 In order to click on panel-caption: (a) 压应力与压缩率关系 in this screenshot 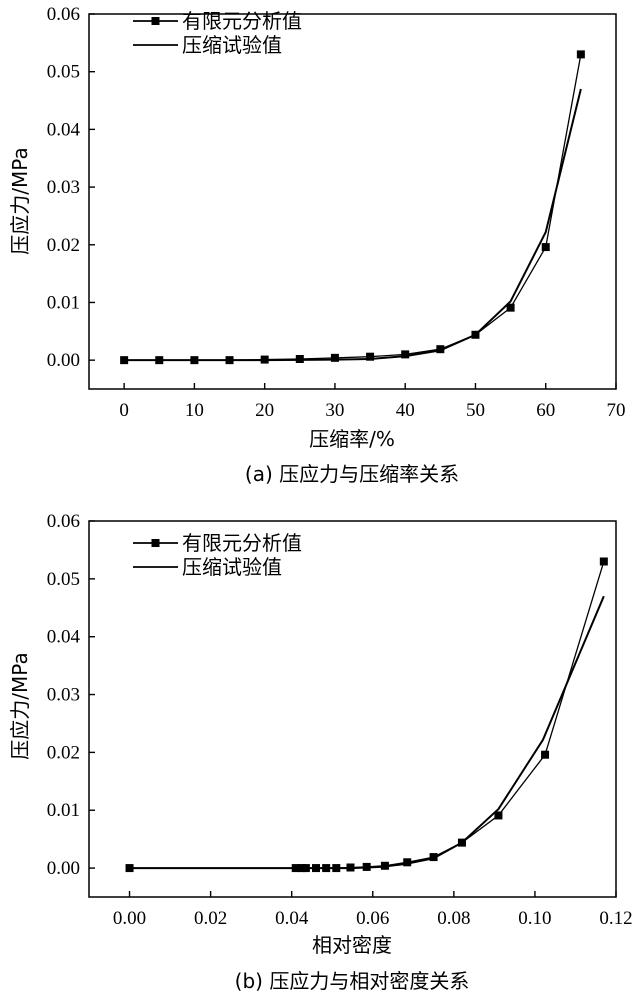, I will do `click(352, 474)`.